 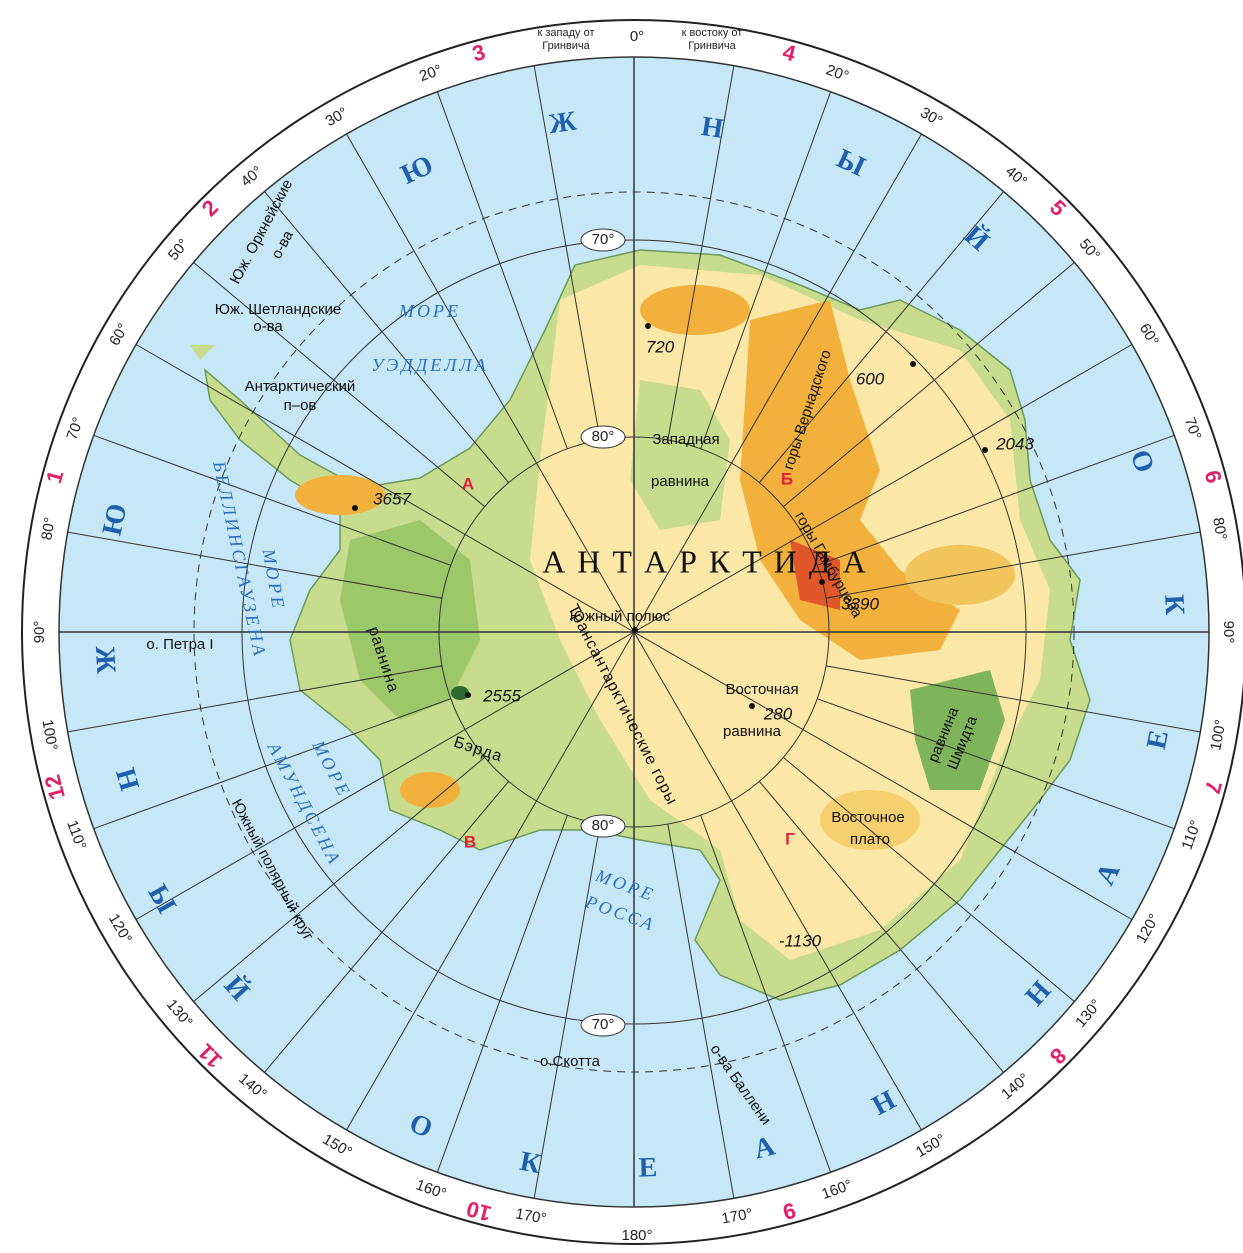 What do you see at coordinates (685, 439) in the screenshot?
I see `map-label: Западная` at bounding box center [685, 439].